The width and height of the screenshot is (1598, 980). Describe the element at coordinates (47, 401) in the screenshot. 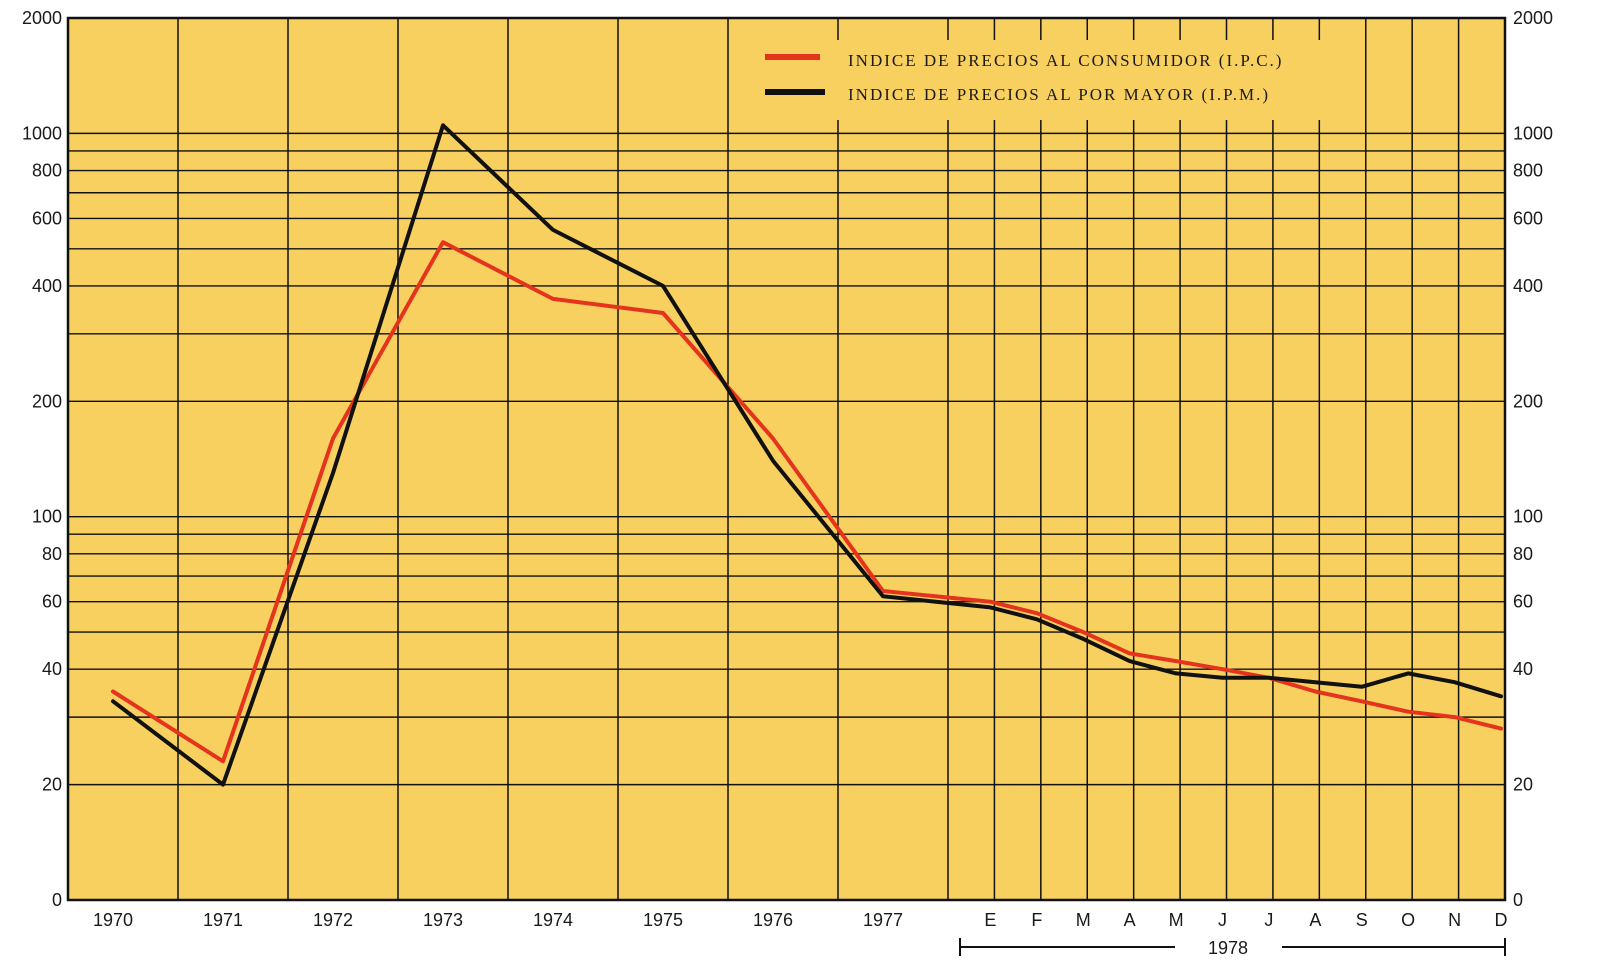

I see `y-tick-left-200: 200` at that location.